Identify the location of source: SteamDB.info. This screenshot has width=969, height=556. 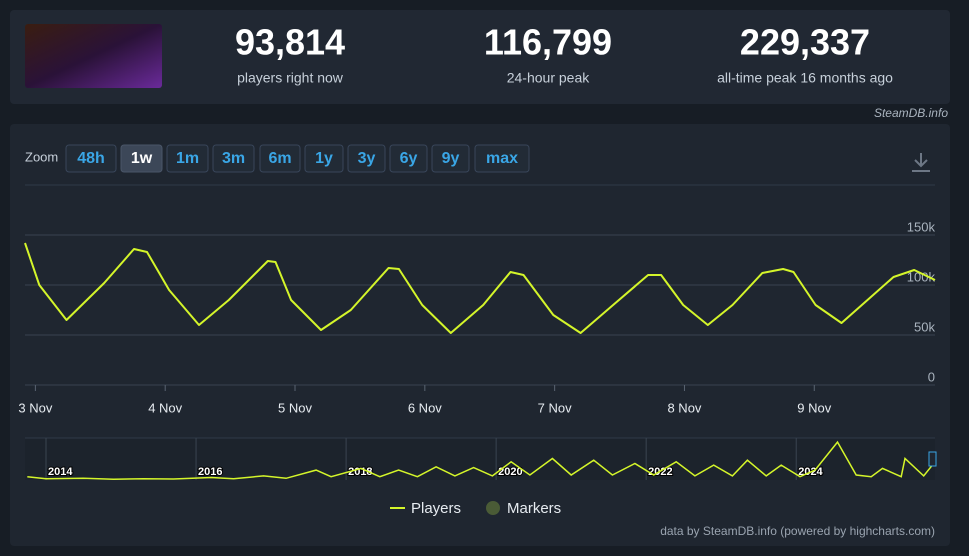
(911, 113).